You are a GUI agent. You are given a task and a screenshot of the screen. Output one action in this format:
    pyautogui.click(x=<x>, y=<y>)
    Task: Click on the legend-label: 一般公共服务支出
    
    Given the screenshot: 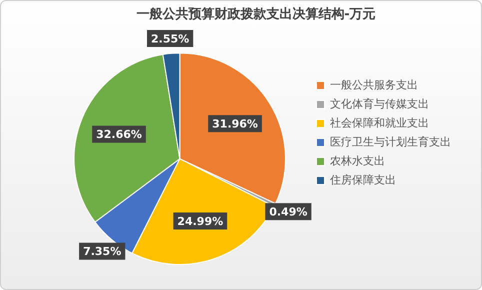 What is the action you would take?
    pyautogui.click(x=374, y=85)
    